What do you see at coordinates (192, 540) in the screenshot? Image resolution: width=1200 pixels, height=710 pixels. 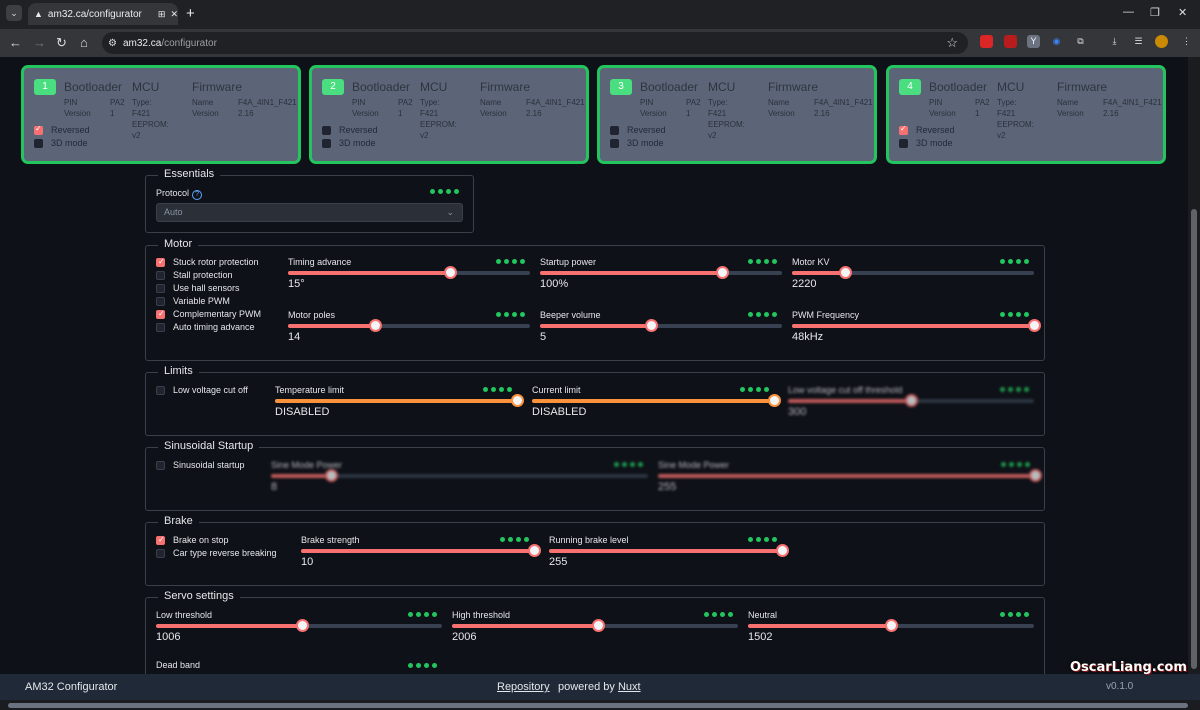 I see `checkbox-row: Brake on stop` at bounding box center [192, 540].